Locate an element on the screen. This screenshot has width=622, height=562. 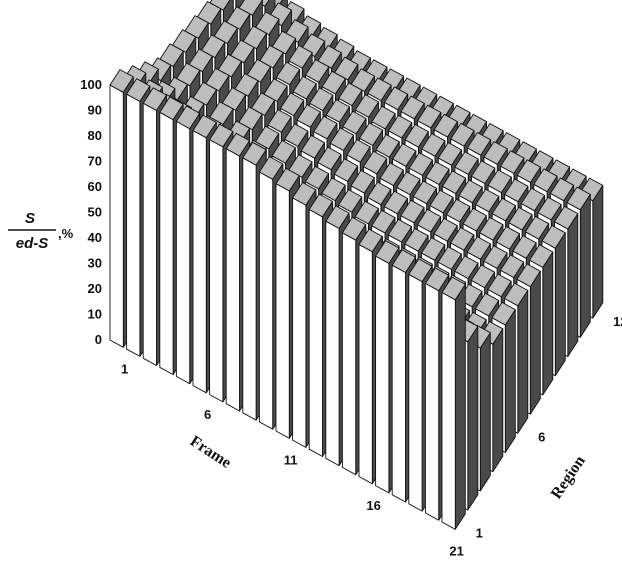
bar-top-r6-f16 is located at coordinates (433, 249).